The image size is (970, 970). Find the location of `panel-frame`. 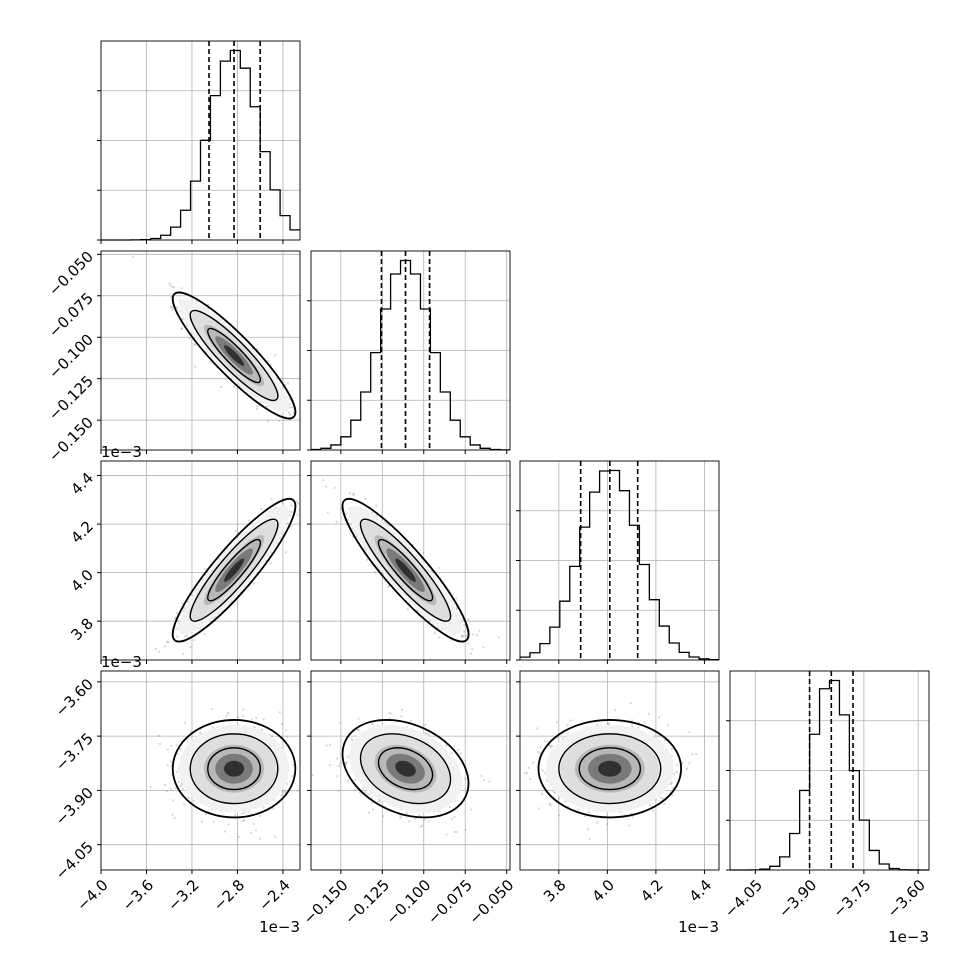

panel-frame is located at coordinates (200, 350).